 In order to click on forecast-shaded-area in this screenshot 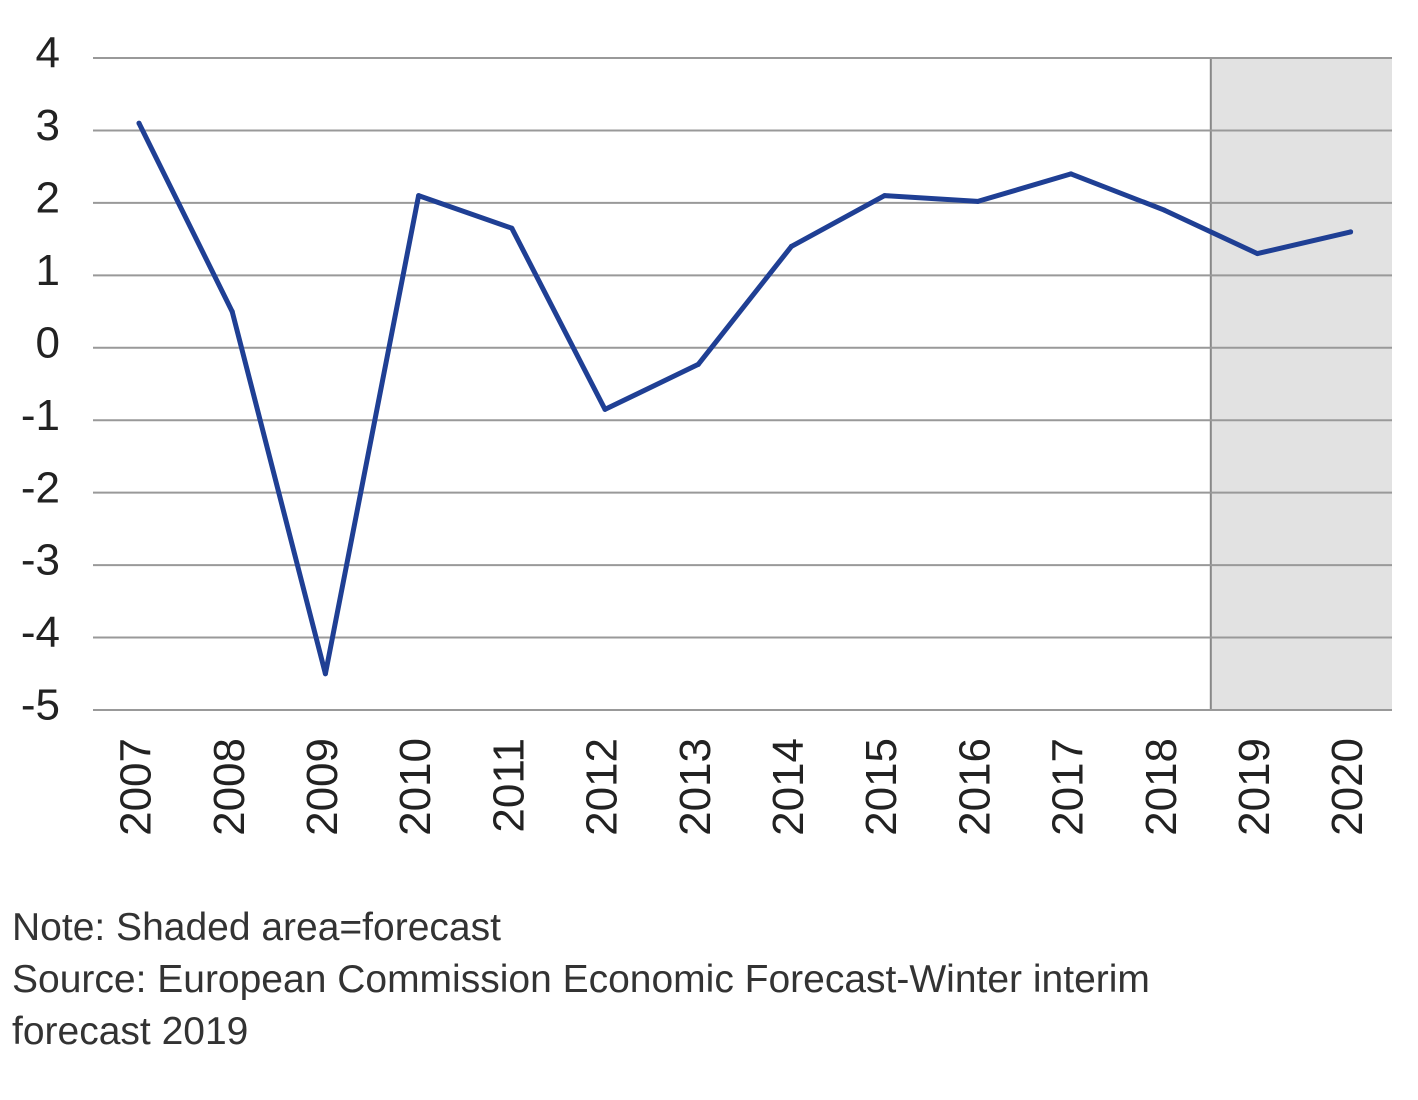, I will do `click(1301, 384)`.